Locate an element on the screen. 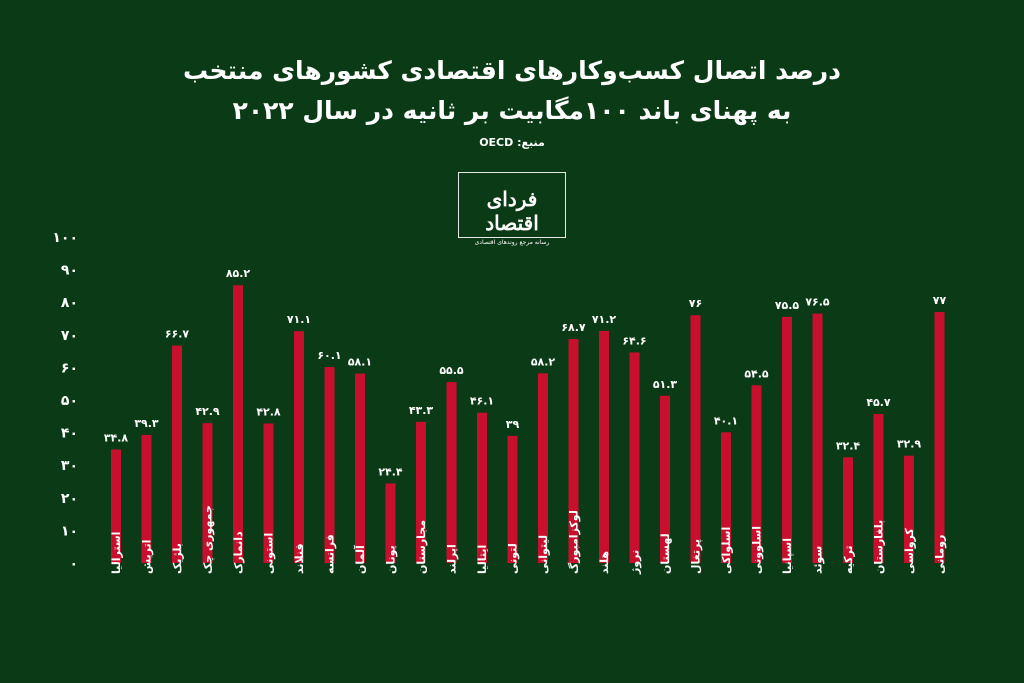 This screenshot has height=683, width=1024. logo-name: فردای اقتصاد is located at coordinates (512, 211).